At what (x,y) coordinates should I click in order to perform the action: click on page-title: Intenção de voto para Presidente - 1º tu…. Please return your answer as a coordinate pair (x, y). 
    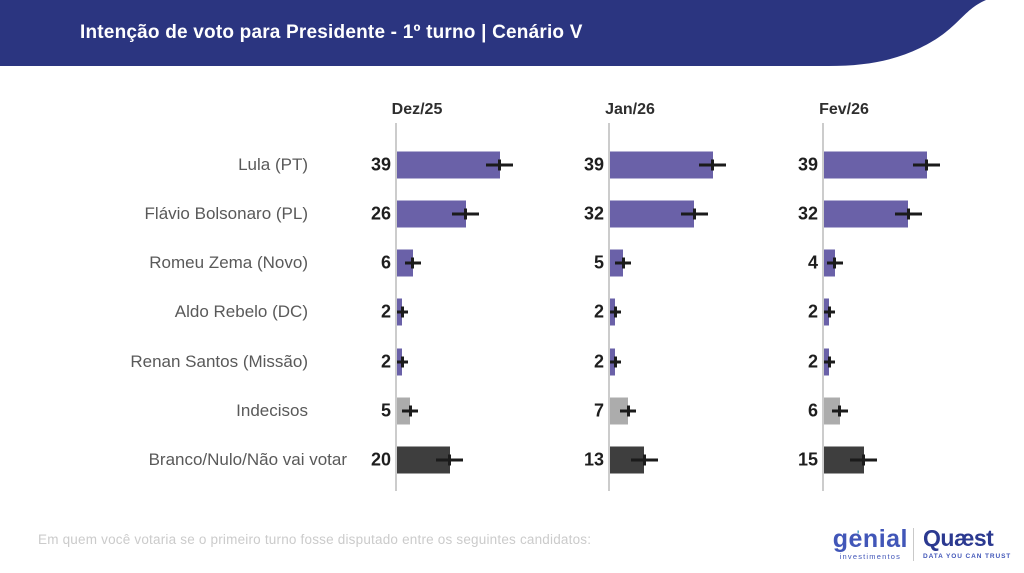
    Looking at the image, I should click on (331, 32).